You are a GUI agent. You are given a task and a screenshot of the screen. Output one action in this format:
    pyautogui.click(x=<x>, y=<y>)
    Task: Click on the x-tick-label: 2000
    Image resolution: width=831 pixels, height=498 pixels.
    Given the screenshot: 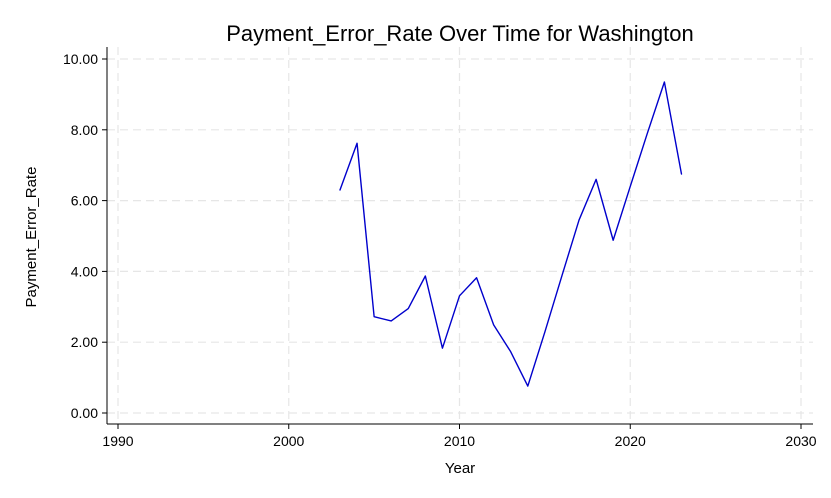 What is the action you would take?
    pyautogui.click(x=288, y=441)
    